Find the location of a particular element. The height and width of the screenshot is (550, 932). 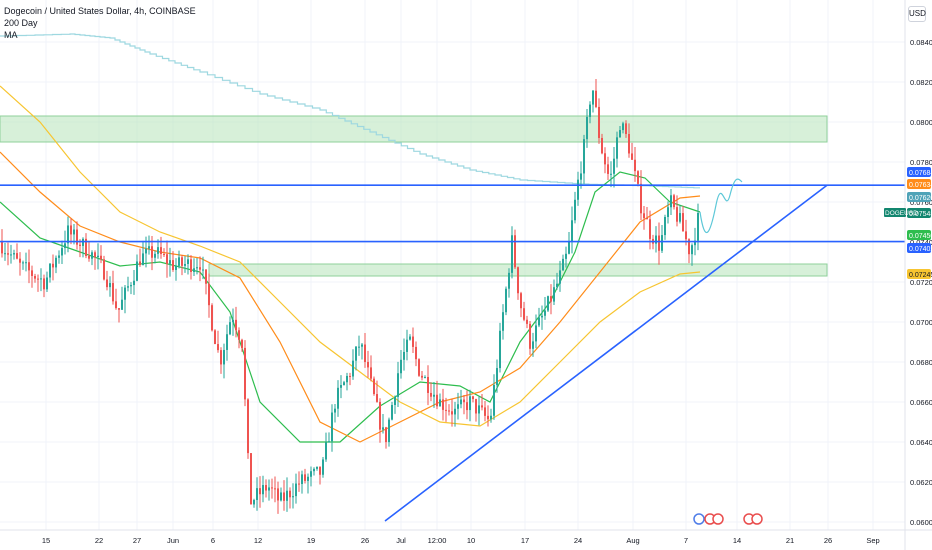

event-marker-icon is located at coordinates (757, 519).